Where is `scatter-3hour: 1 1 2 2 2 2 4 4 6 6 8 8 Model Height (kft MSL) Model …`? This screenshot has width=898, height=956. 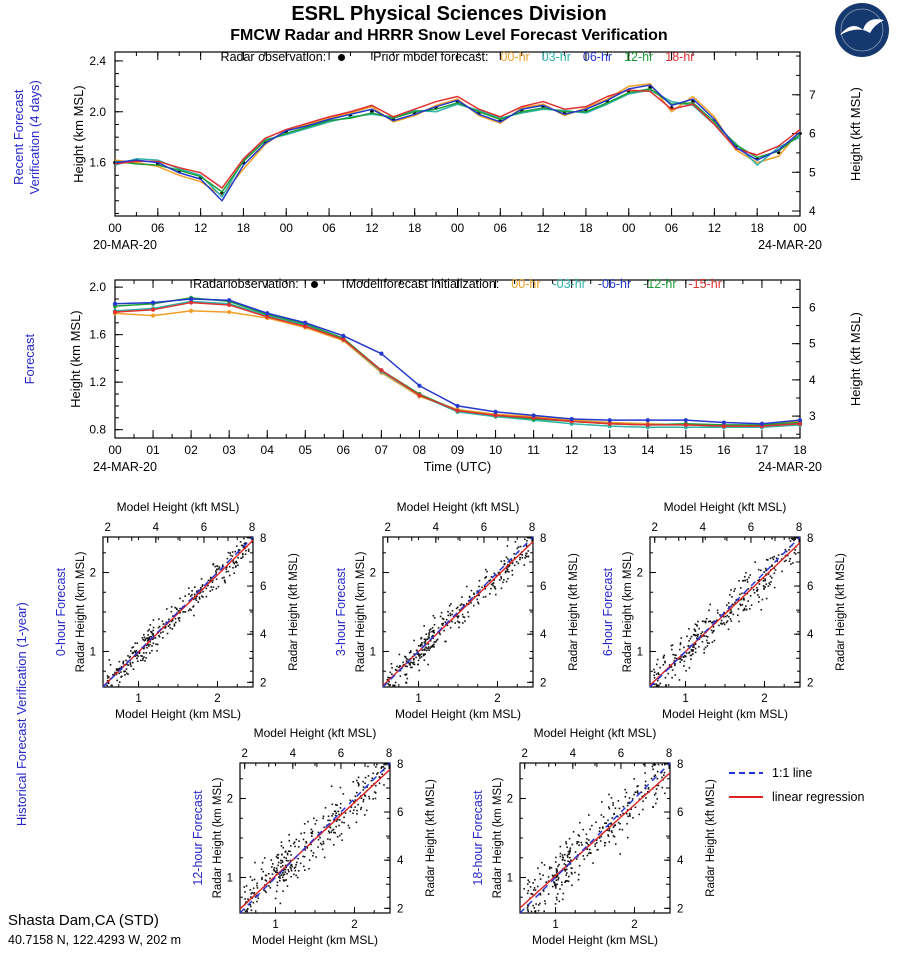 scatter-3hour: 1 1 2 2 2 2 4 4 6 6 8 8 Model Height (kft MSL) Model … is located at coordinates (458, 615).